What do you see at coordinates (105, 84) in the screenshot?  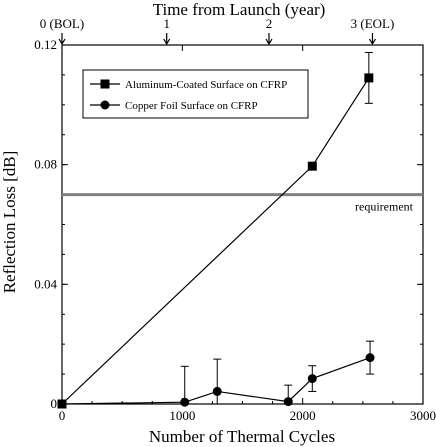 I see `legend-marker-square` at bounding box center [105, 84].